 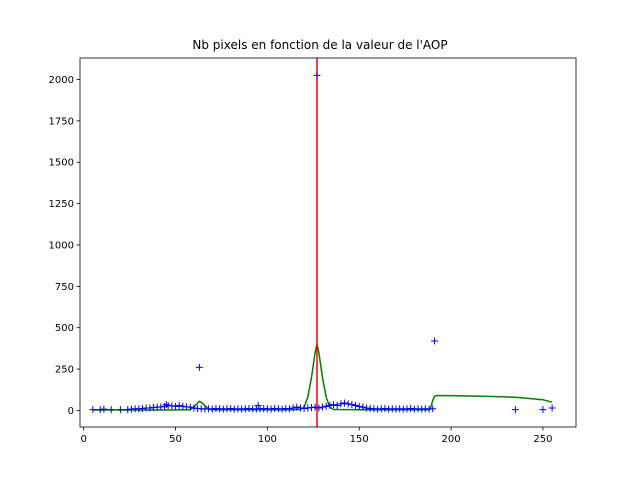 I want to click on y-tick-label: 0, so click(x=71, y=411).